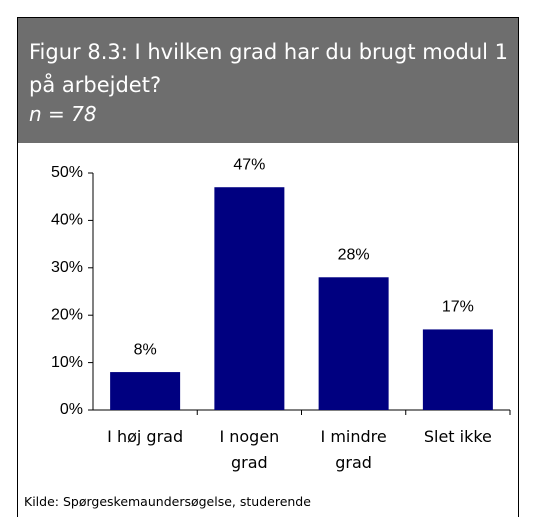  What do you see at coordinates (145, 436) in the screenshot?
I see `x-tick-label: I høj grad` at bounding box center [145, 436].